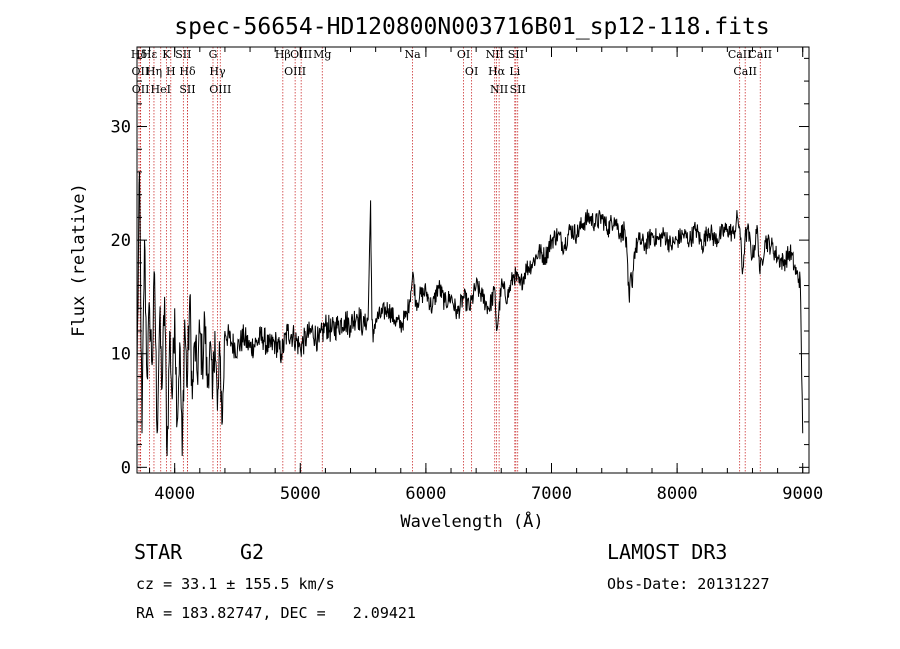 The image size is (900, 649). What do you see at coordinates (217, 71) in the screenshot?
I see `spectral-line-label: Hγ` at bounding box center [217, 71].